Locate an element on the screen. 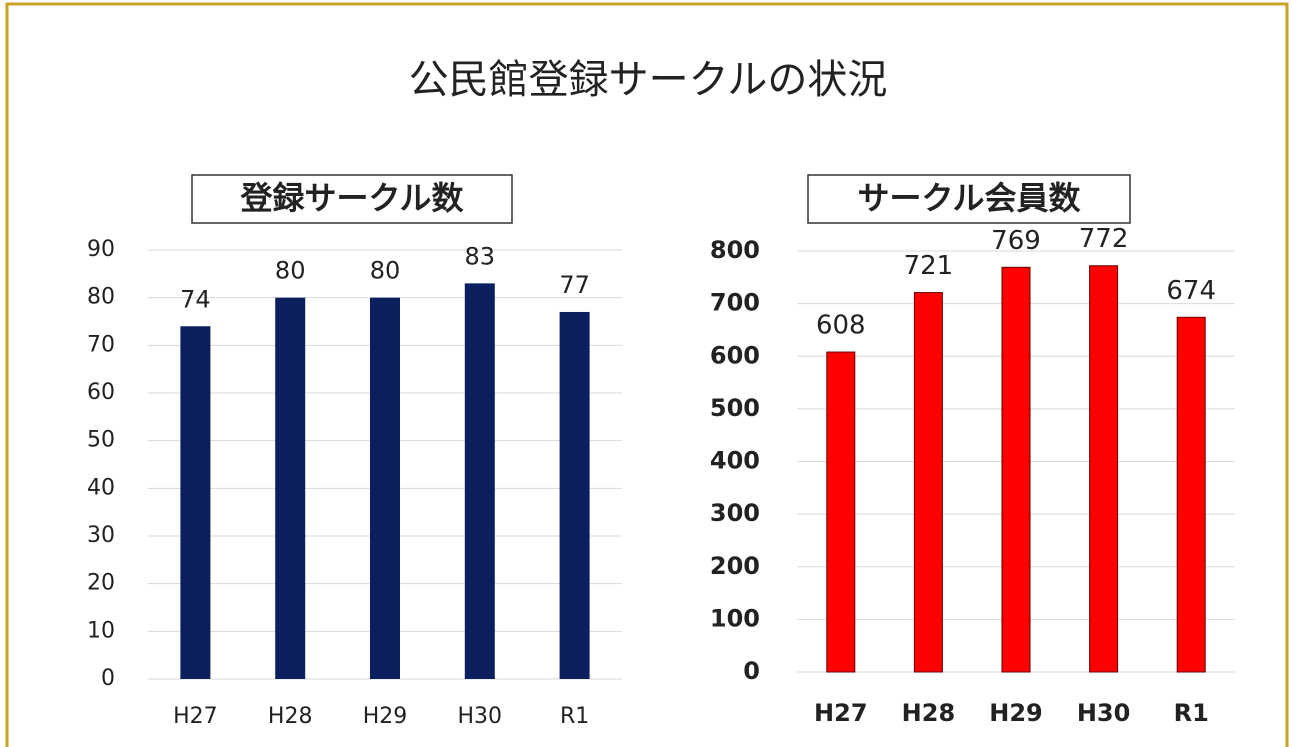 This screenshot has height=747, width=1292. data-label: 769 is located at coordinates (1016, 241).